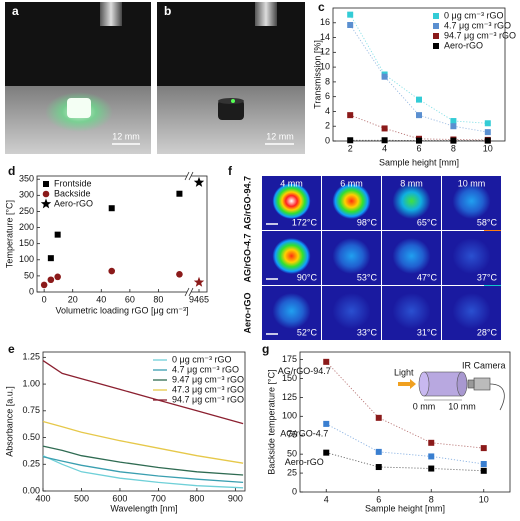 The height and width of the screenshot is (521, 520). Describe the element at coordinates (208, 389) in the screenshot. I see `legend-label: 47.3 μg cm⁻³ rGO` at that location.